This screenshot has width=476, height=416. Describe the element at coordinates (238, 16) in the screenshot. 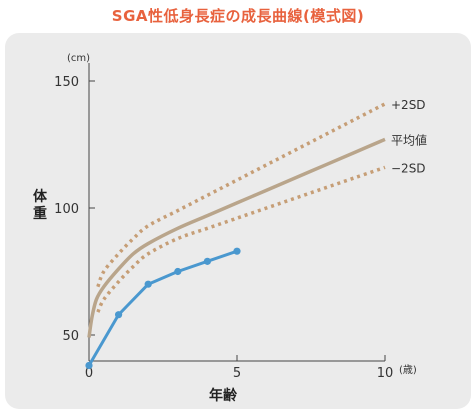

I see `chart-title: SGA性低身長症の成長曲線(模式図)` at that location.